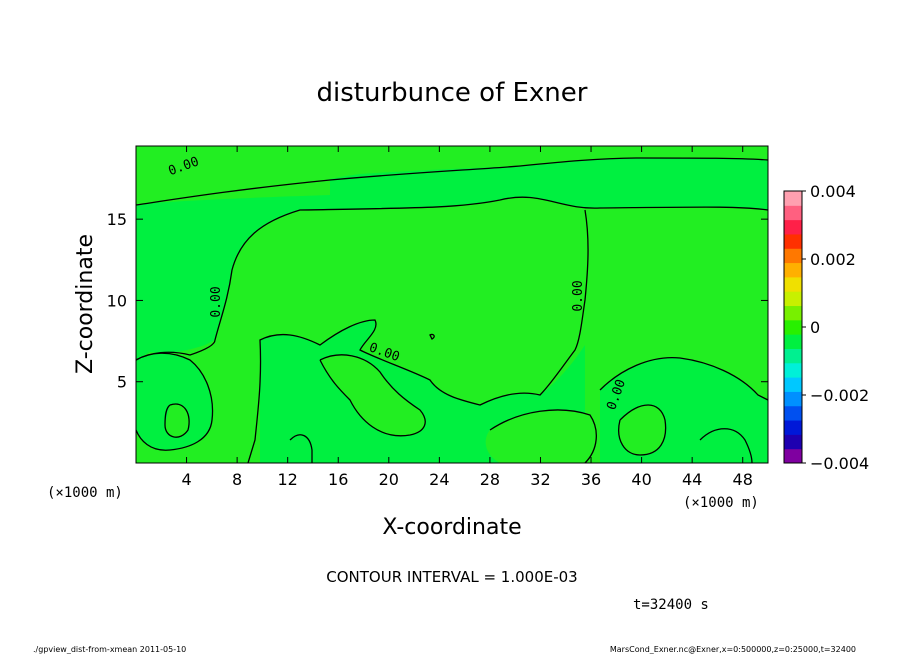 The width and height of the screenshot is (904, 654). I want to click on colorbar-tick-label-0: 0.004, so click(833, 191).